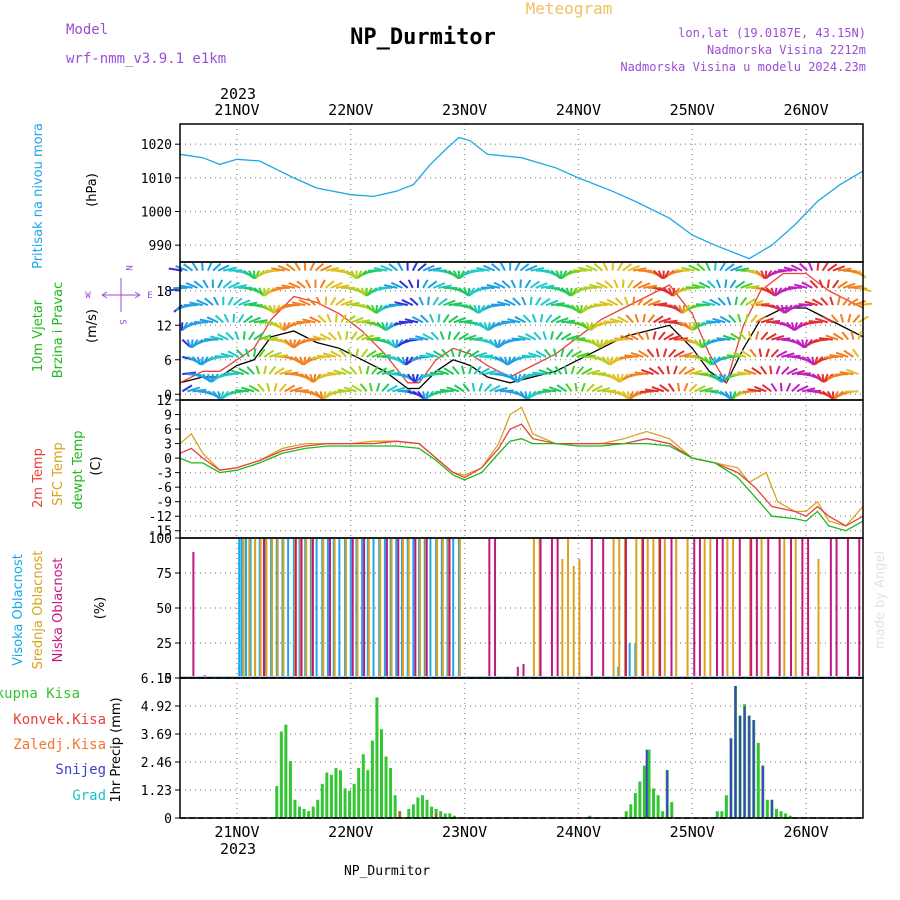 Image resolution: width=900 pixels, height=900 pixels. What do you see at coordinates (168, 445) in the screenshot?
I see `y-tick-label: 3` at bounding box center [168, 445].